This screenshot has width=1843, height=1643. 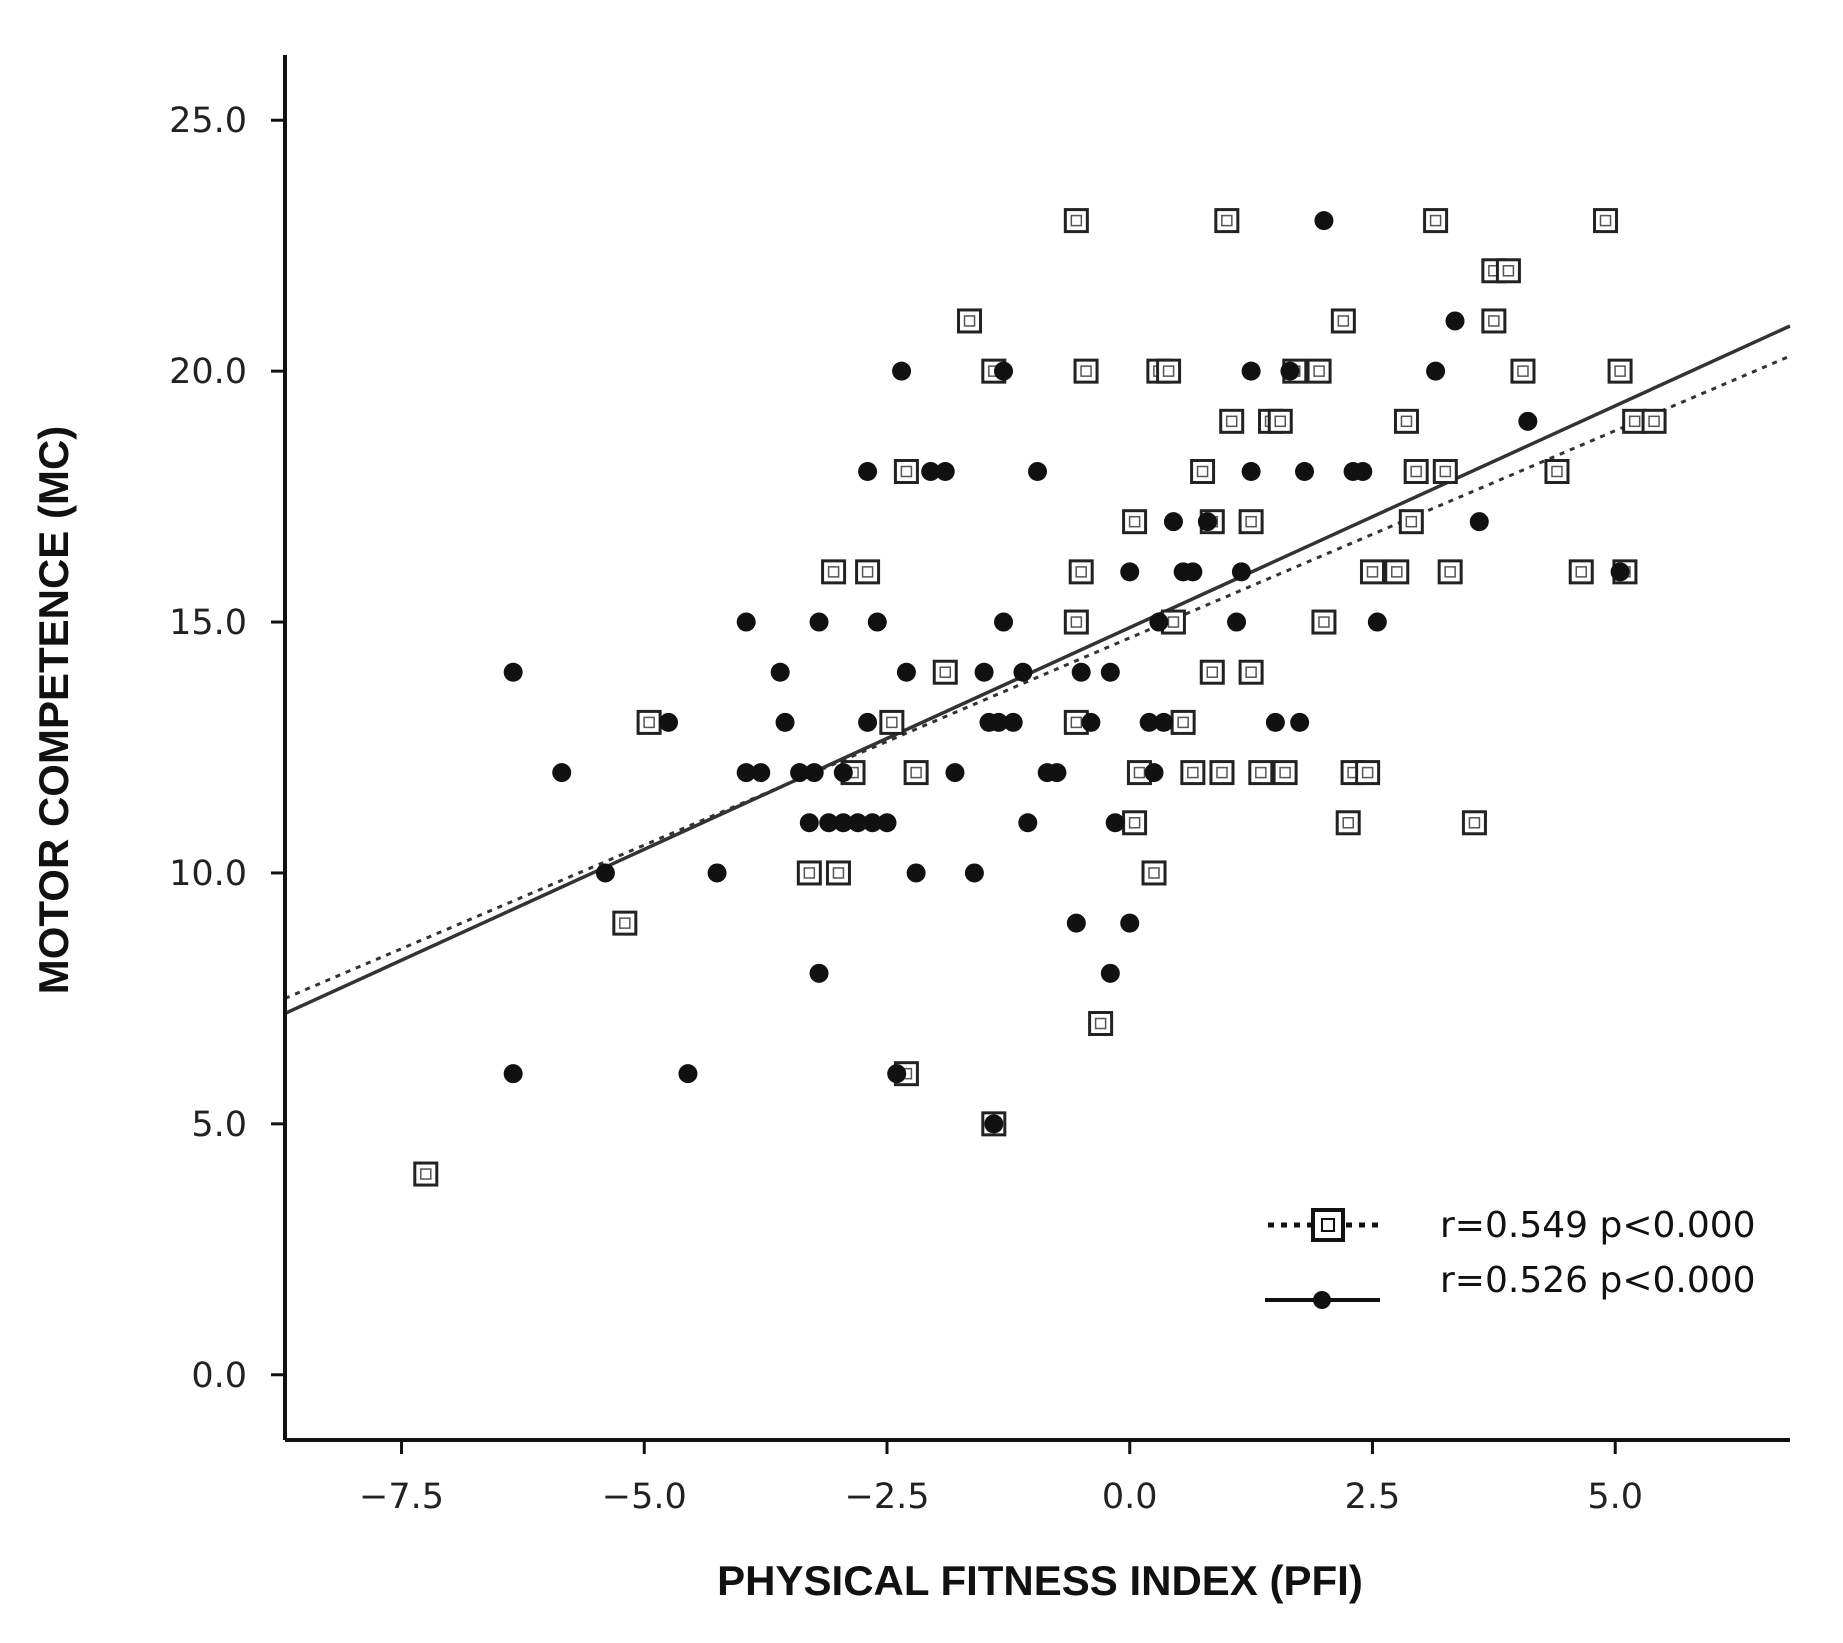 I want to click on x-tick-label: 2.5, so click(x=1373, y=1497).